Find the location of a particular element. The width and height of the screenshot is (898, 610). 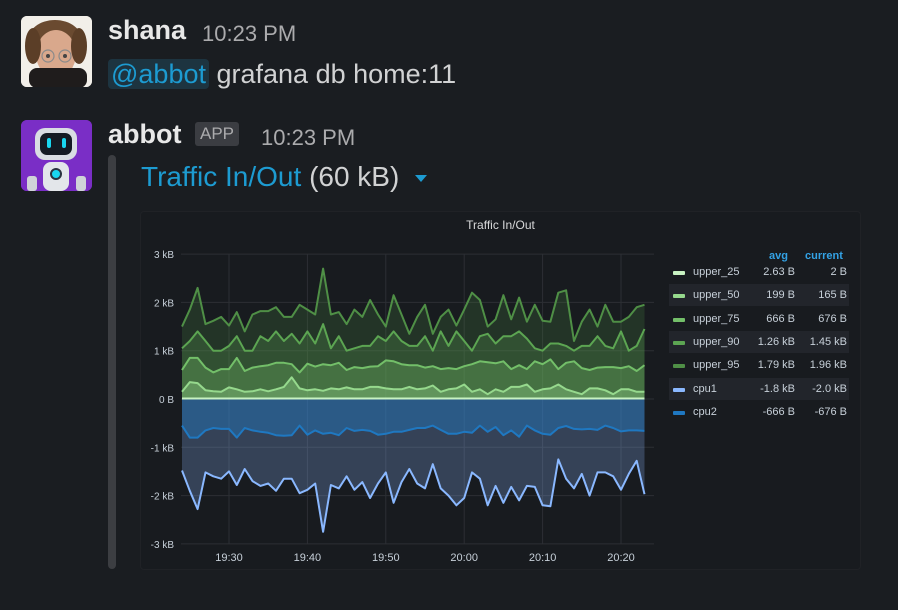

series-name: upper_75 is located at coordinates (716, 318).